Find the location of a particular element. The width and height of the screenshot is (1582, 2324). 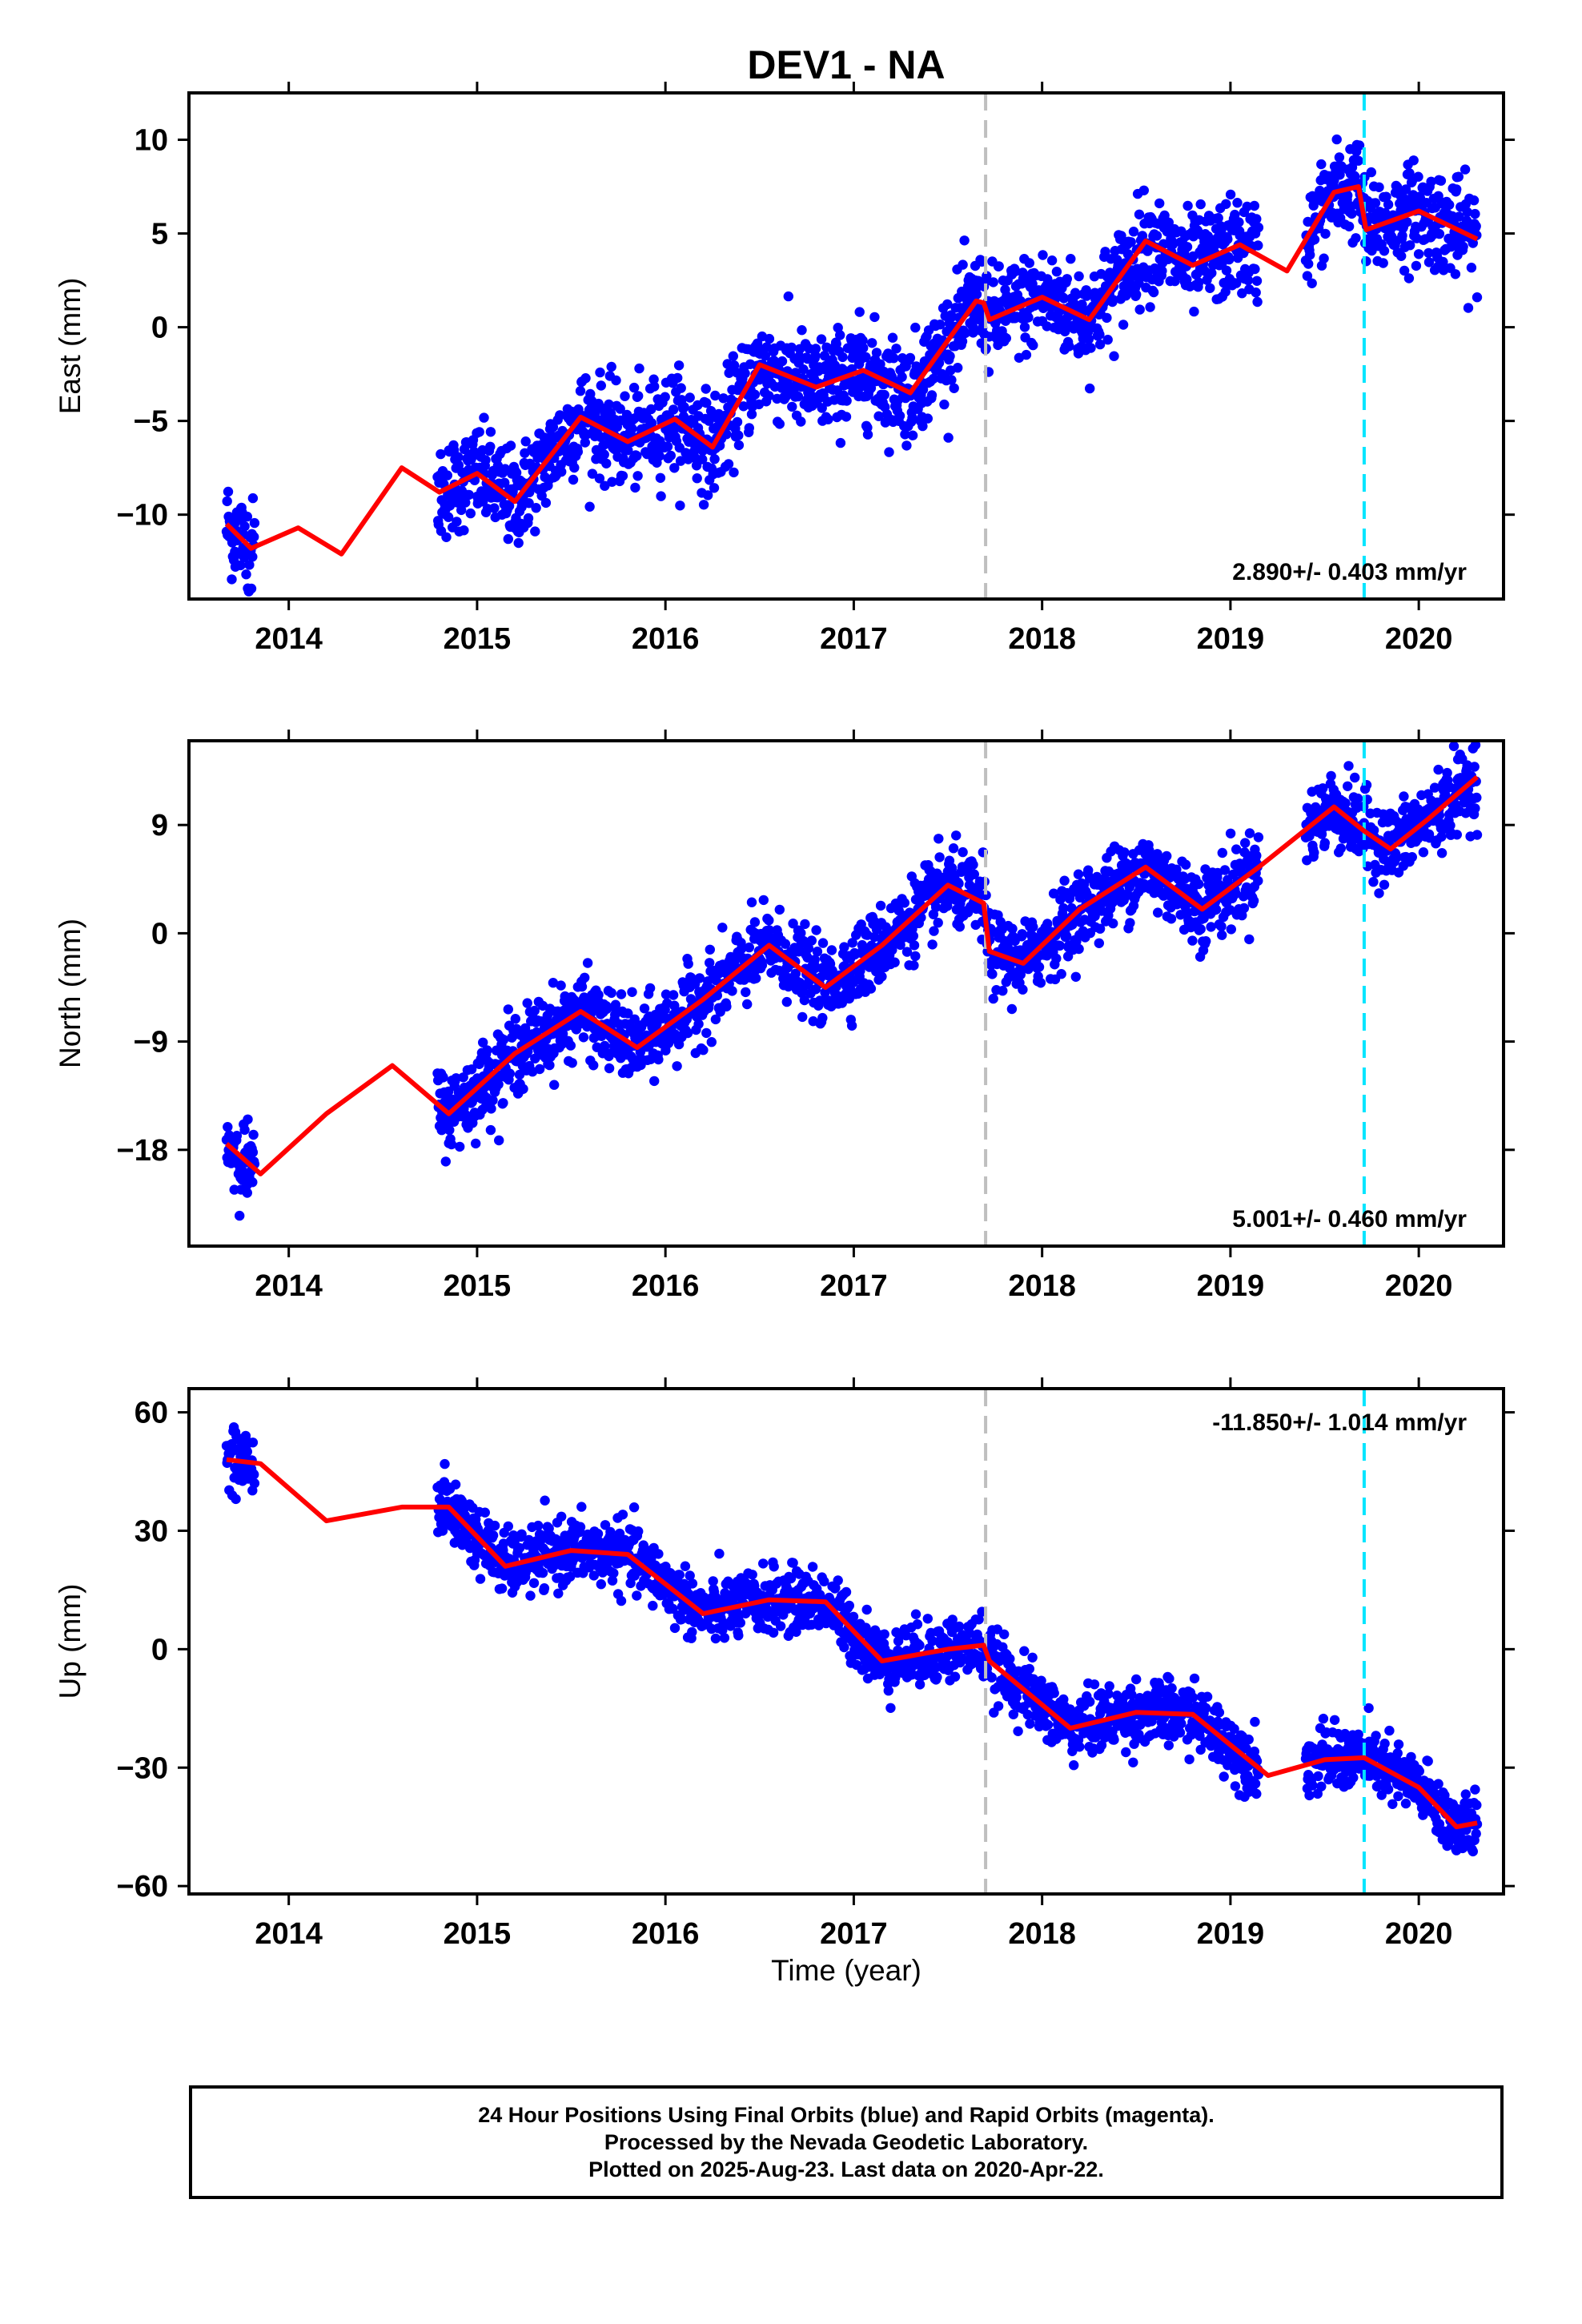

y-tick-label: −10 is located at coordinates (142, 516).